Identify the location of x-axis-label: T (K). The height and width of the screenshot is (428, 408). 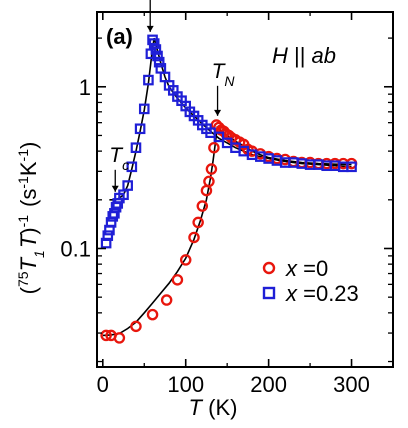
(213, 407).